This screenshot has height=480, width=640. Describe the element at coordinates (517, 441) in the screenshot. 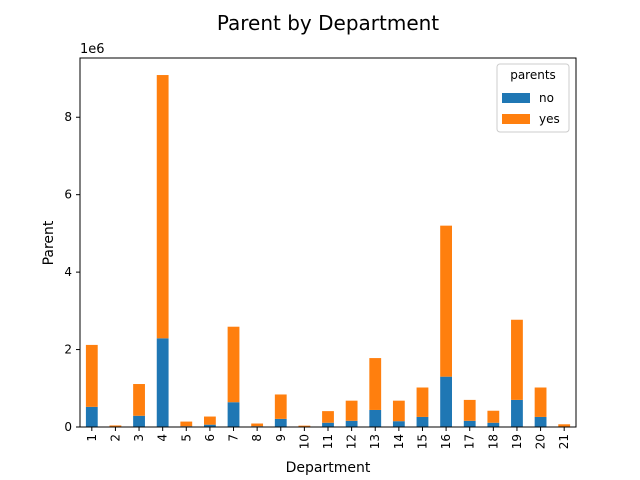

I see `x-tick-label: 19` at that location.